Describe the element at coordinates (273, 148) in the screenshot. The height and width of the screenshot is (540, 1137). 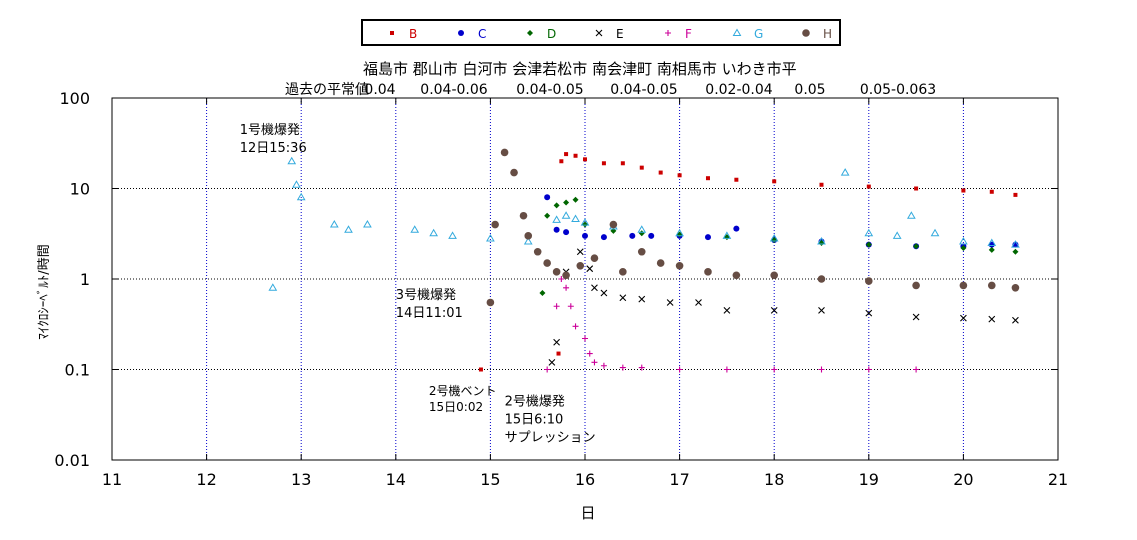
I see `annotation-text: 12日15:36` at that location.